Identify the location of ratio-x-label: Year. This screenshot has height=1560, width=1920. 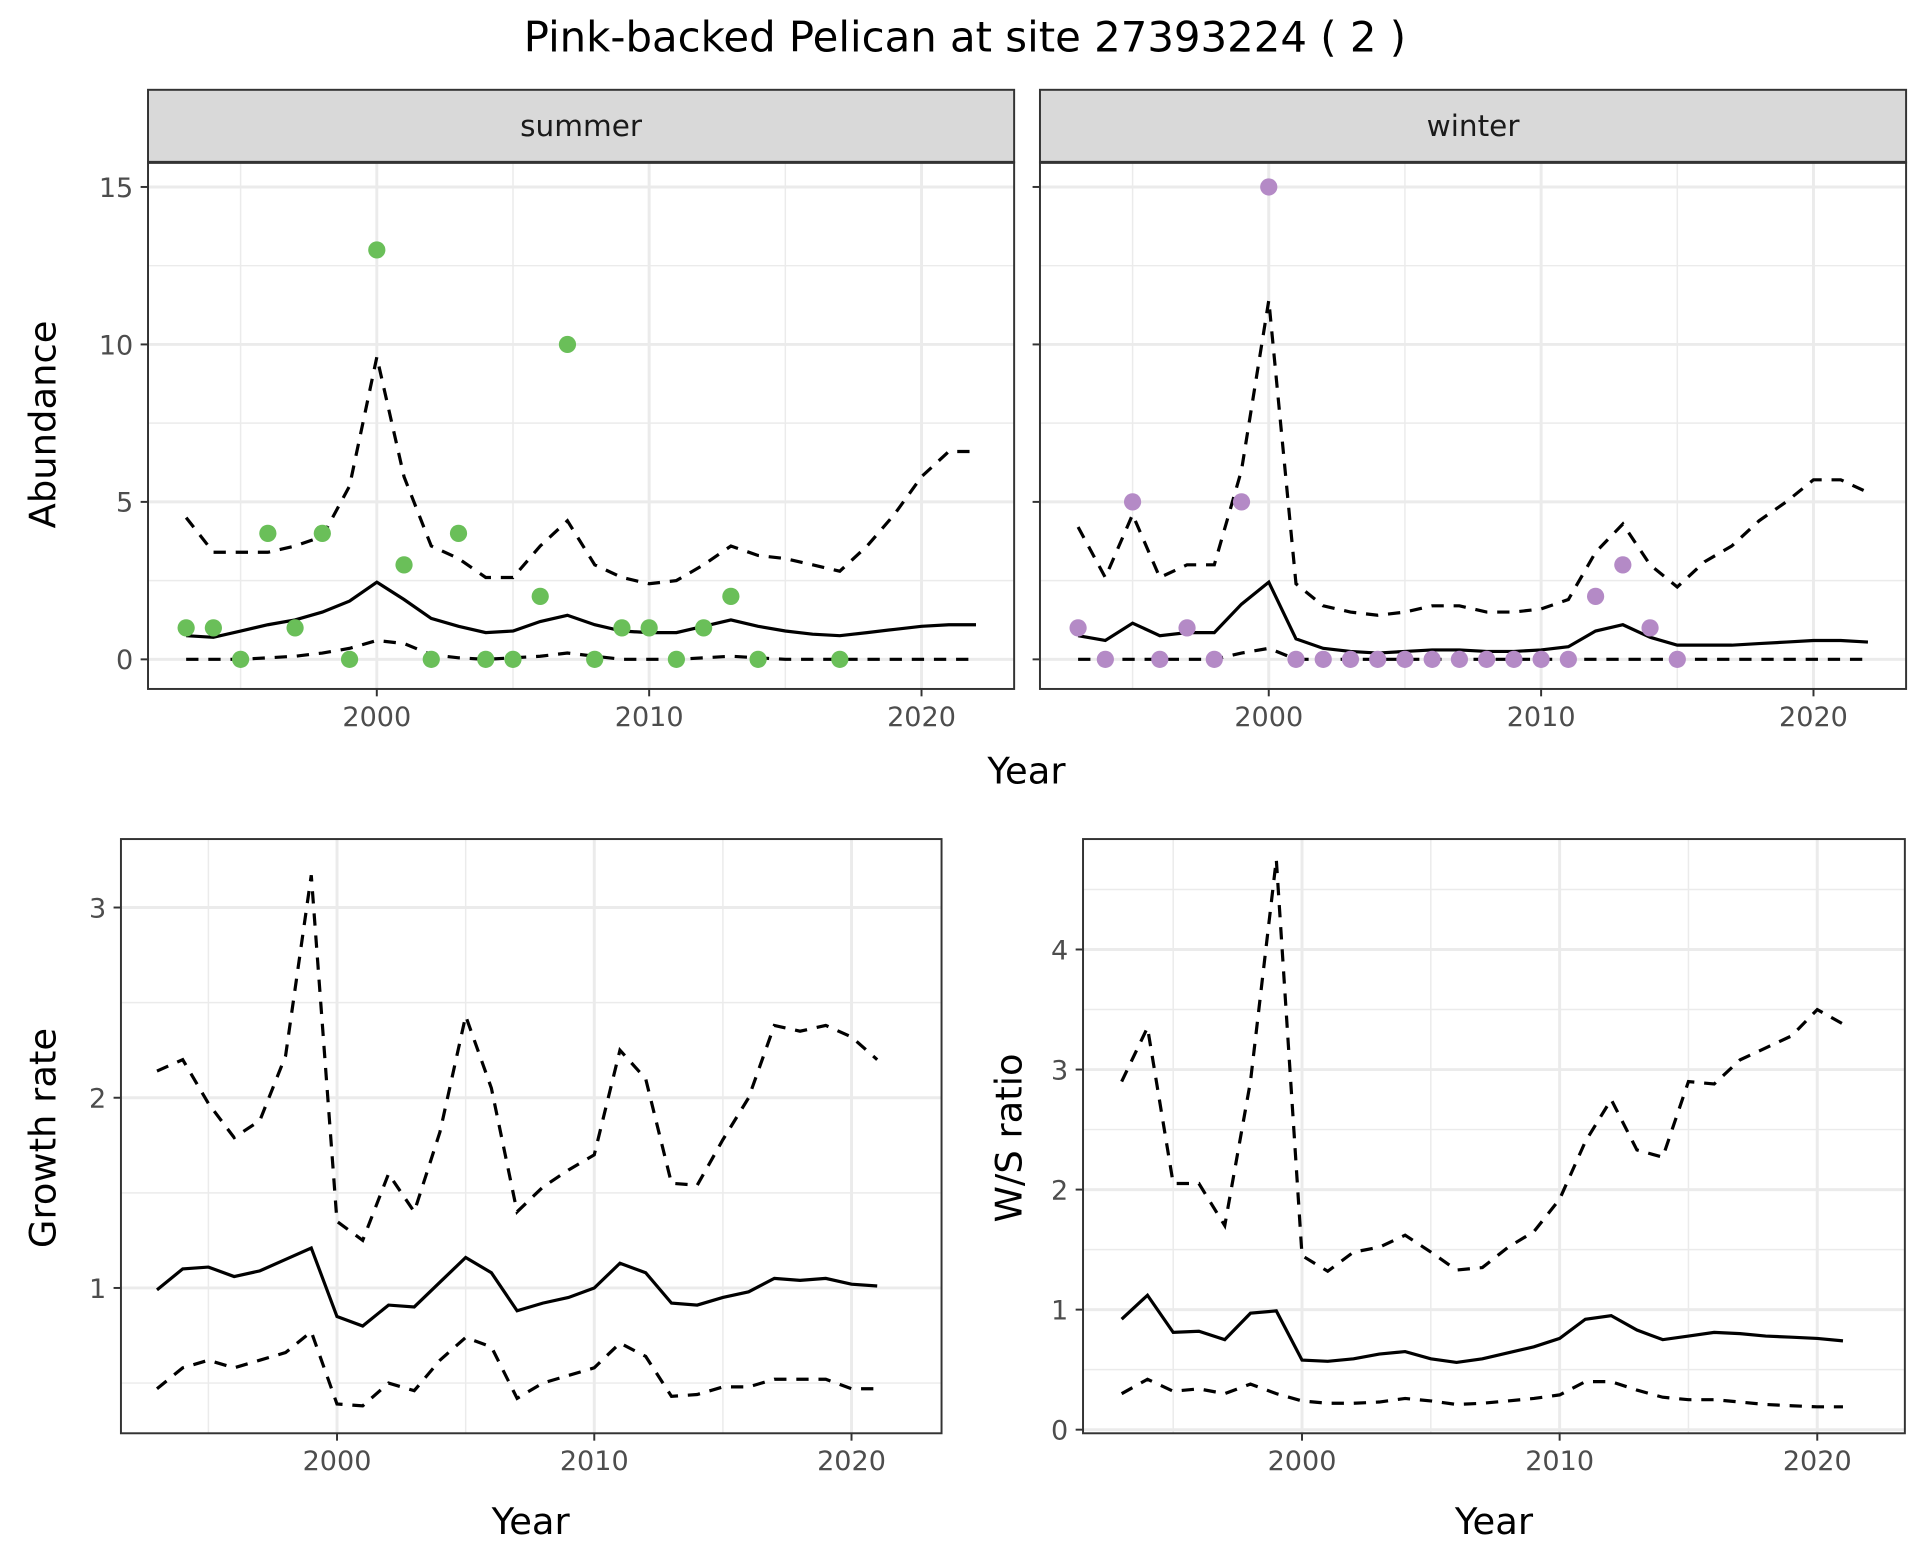
(1494, 1521).